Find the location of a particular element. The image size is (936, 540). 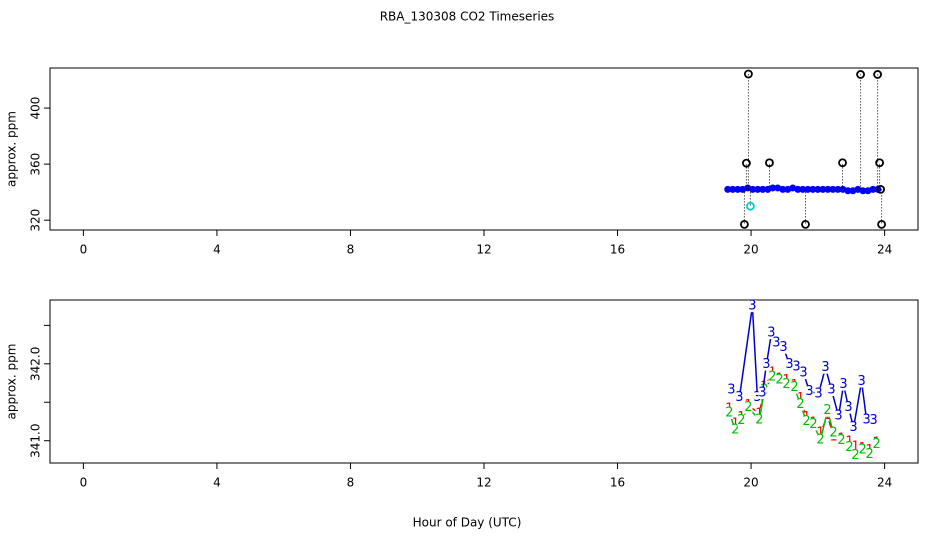

y-tick-label: 341.0 is located at coordinates (36, 441).